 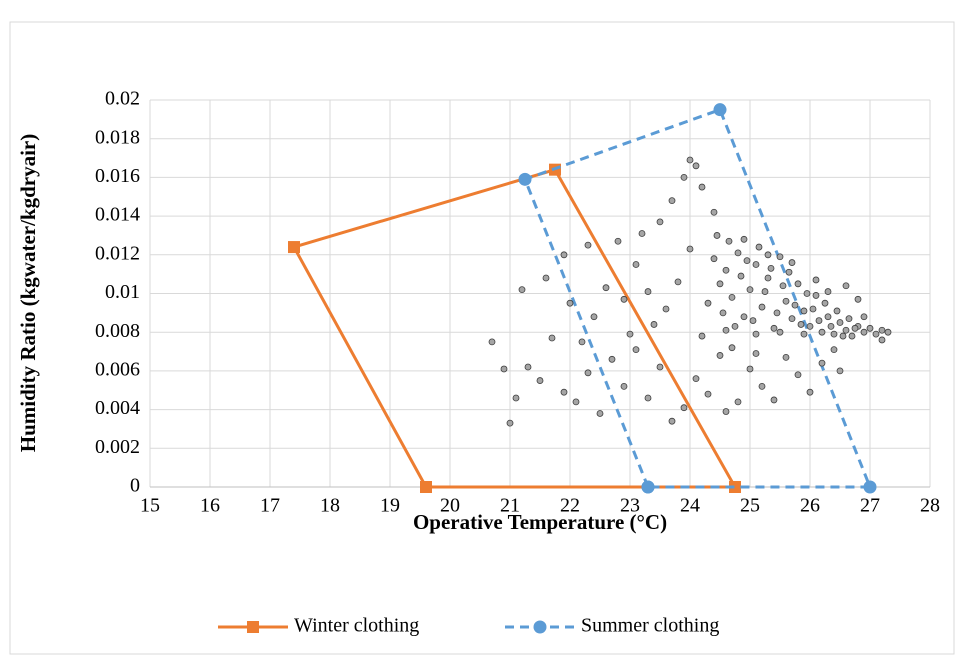 I want to click on x-tick-label: 21, so click(x=510, y=506).